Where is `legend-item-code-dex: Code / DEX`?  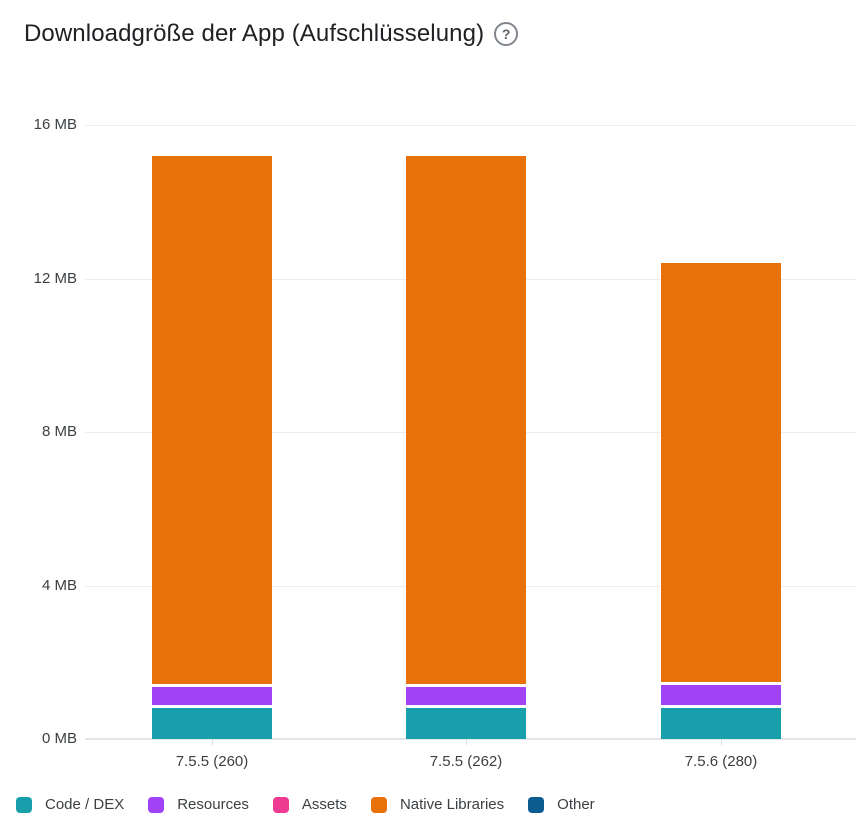 legend-item-code-dex: Code / DEX is located at coordinates (70, 804).